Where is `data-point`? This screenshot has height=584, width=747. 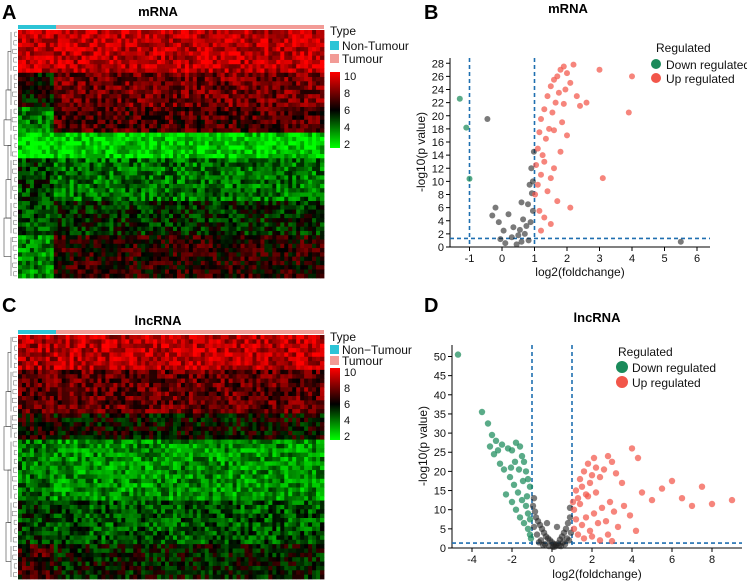
data-point is located at coordinates (557, 76).